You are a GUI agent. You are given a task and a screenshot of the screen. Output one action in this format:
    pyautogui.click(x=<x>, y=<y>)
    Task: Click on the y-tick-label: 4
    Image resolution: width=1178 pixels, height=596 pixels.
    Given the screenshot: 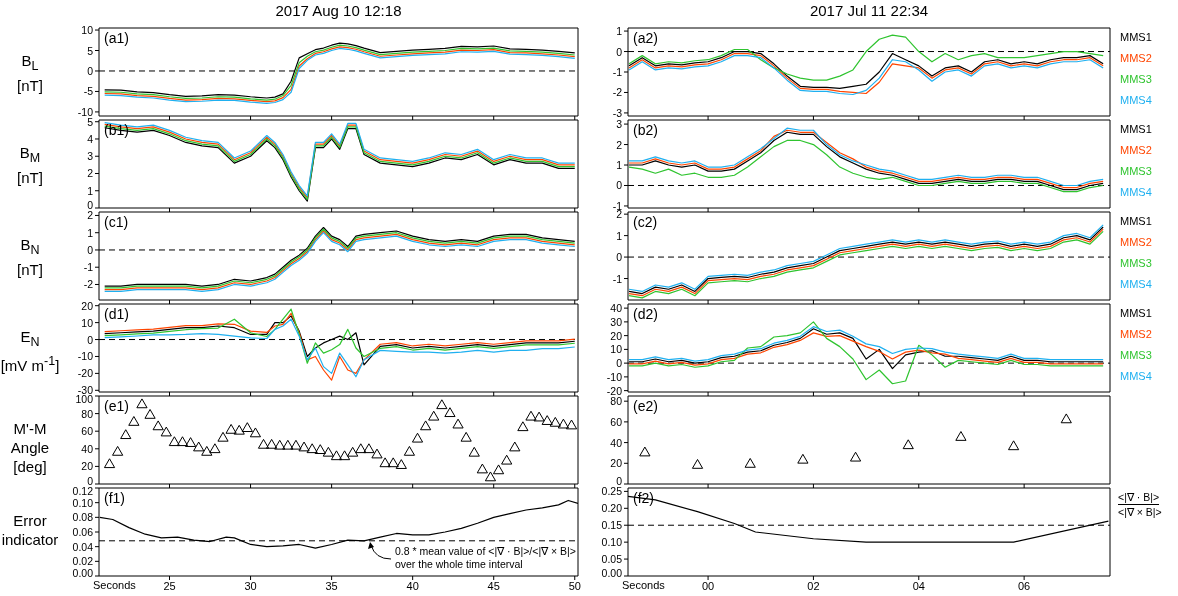 What is the action you would take?
    pyautogui.click(x=90, y=138)
    